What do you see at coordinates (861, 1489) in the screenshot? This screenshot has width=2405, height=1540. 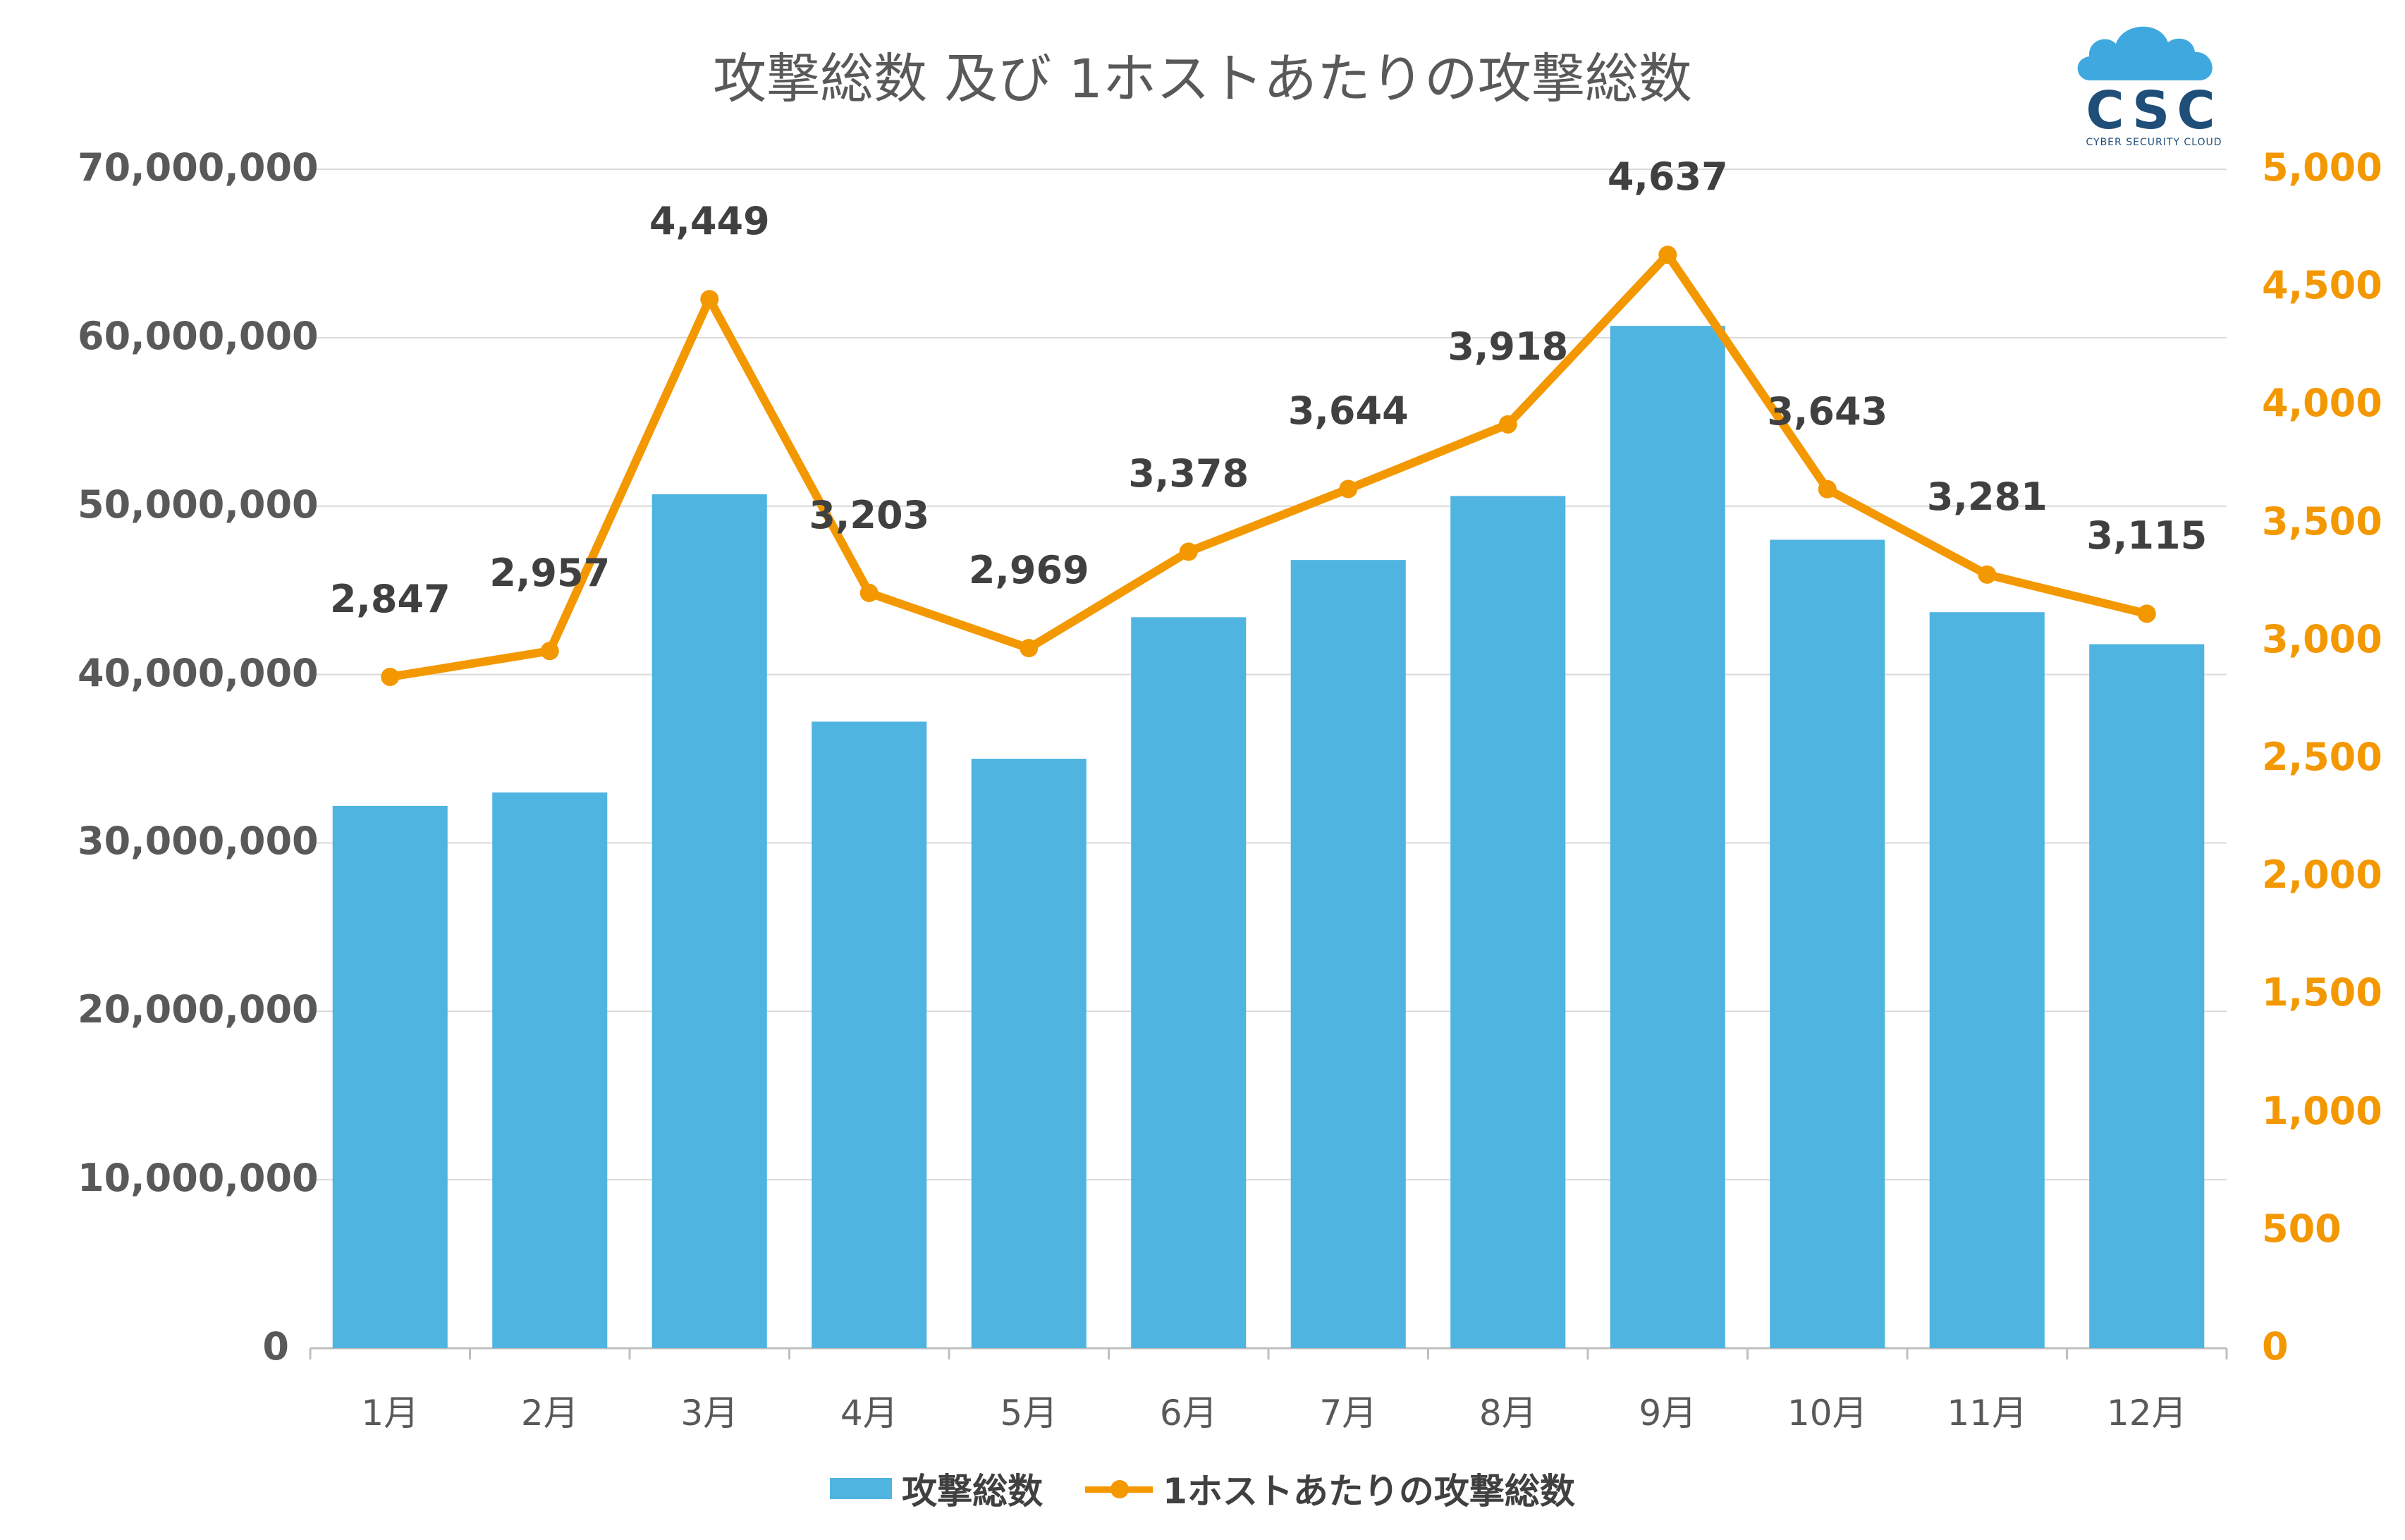 I see `legend-swatch-bar` at bounding box center [861, 1489].